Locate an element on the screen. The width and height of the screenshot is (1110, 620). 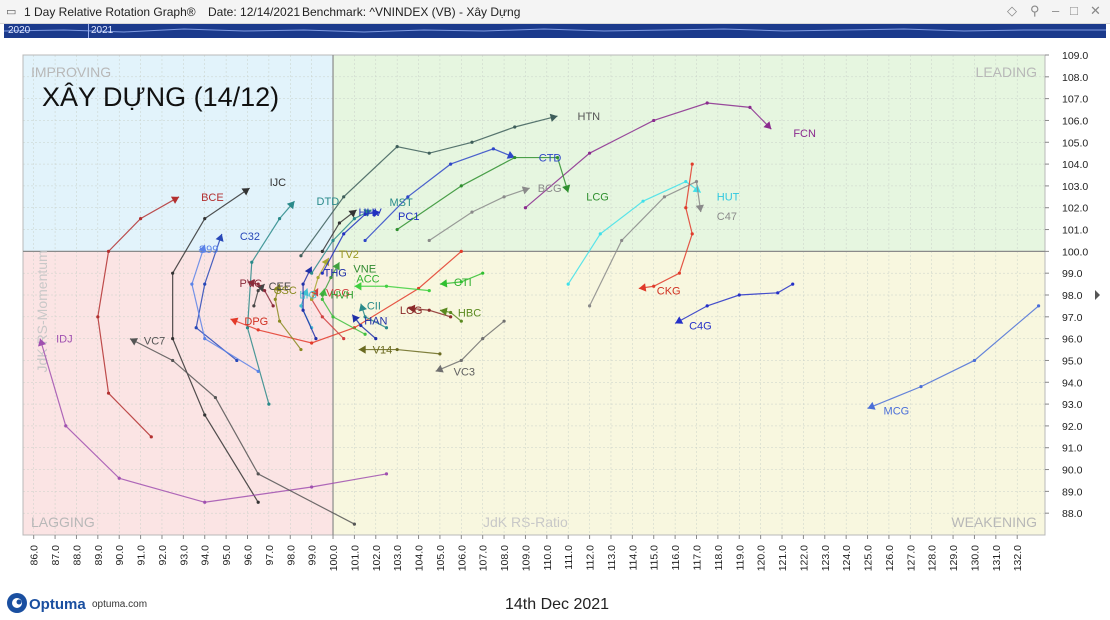
x-tick-label: 116.0 is located at coordinates (676, 558).